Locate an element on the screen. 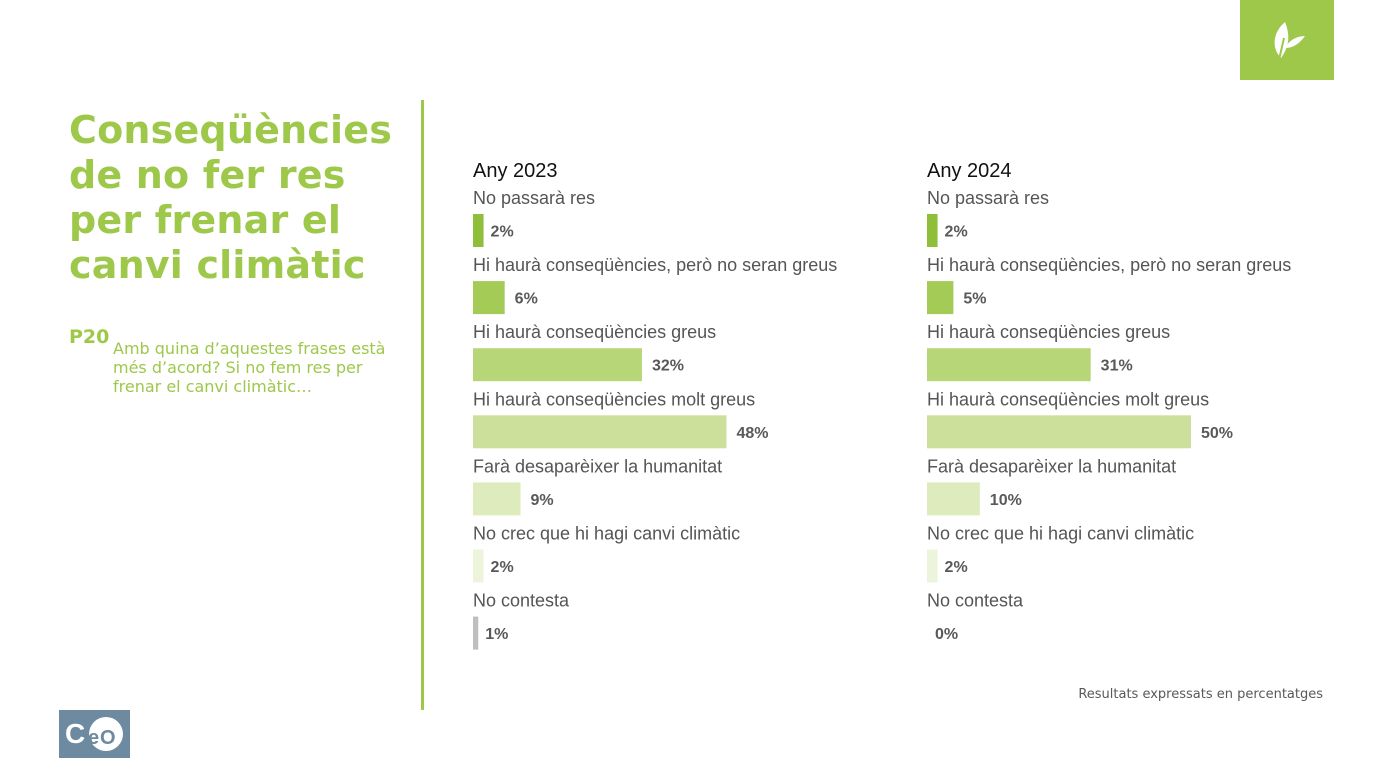  leaf-icon is located at coordinates (1289, 41).